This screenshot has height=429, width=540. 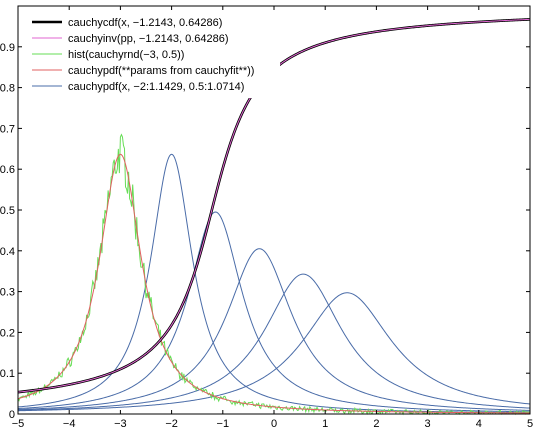 What do you see at coordinates (126, 55) in the screenshot?
I see `legend-label-2: hist(cauchyrnd(−3, 0.5))` at bounding box center [126, 55].